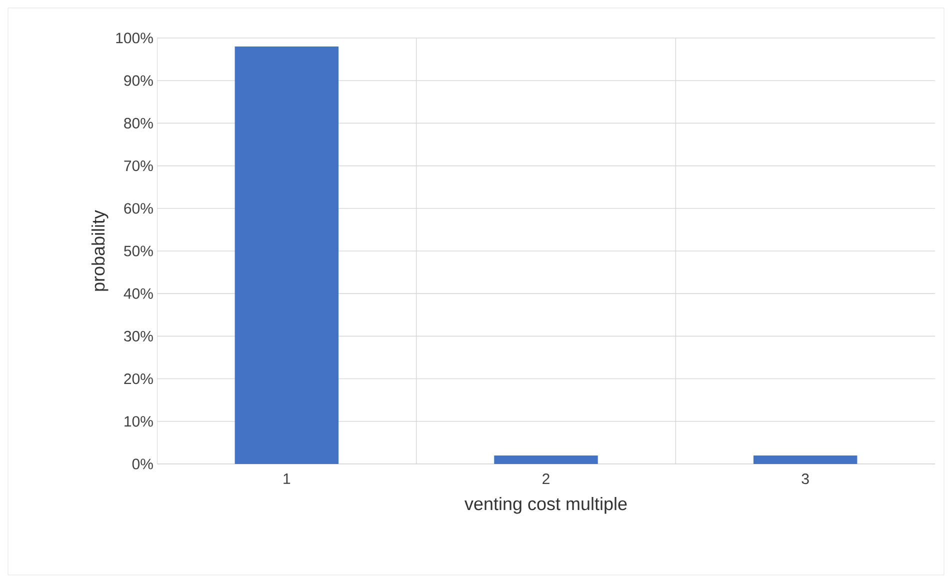 This screenshot has height=580, width=952. What do you see at coordinates (138, 80) in the screenshot?
I see `y-tick-label: 90%` at bounding box center [138, 80].